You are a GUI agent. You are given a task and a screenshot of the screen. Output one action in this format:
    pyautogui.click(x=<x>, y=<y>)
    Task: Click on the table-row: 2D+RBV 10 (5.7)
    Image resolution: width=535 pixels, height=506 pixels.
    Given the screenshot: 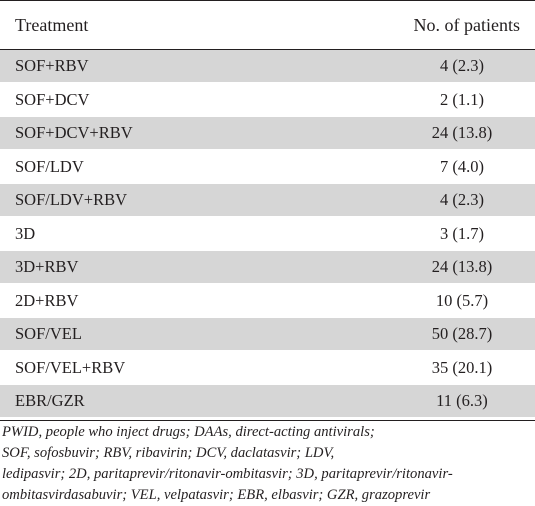 What is the action you would take?
    pyautogui.click(x=267, y=301)
    